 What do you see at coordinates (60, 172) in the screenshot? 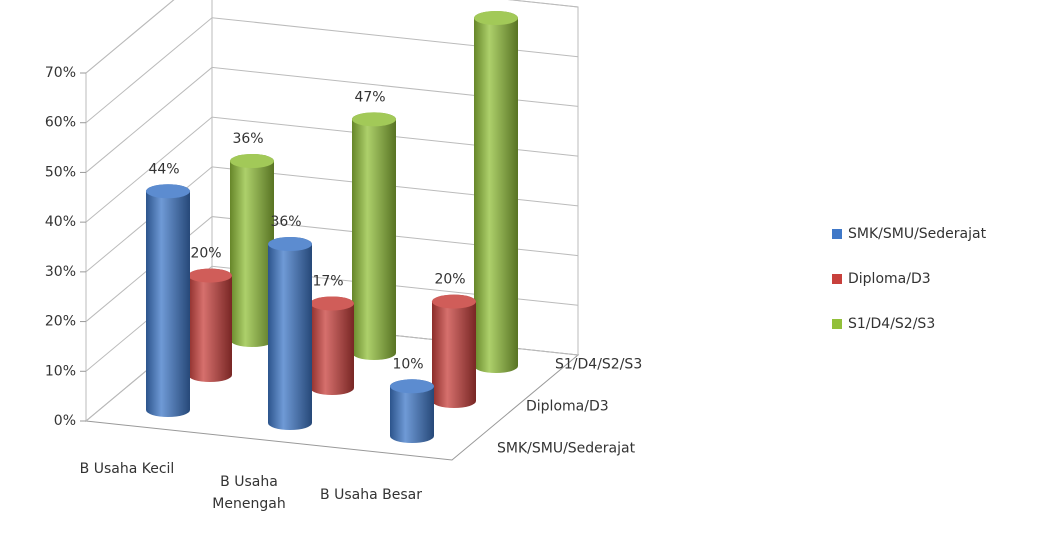
I see `y-tick-label: 50%` at bounding box center [60, 172].